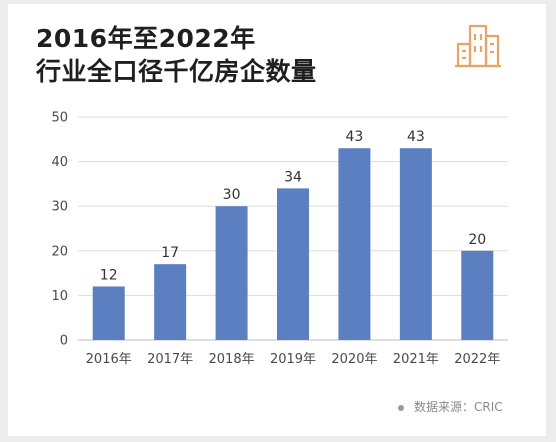 The image size is (556, 442). What do you see at coordinates (170, 359) in the screenshot?
I see `x-tick-label: 2017年` at bounding box center [170, 359].